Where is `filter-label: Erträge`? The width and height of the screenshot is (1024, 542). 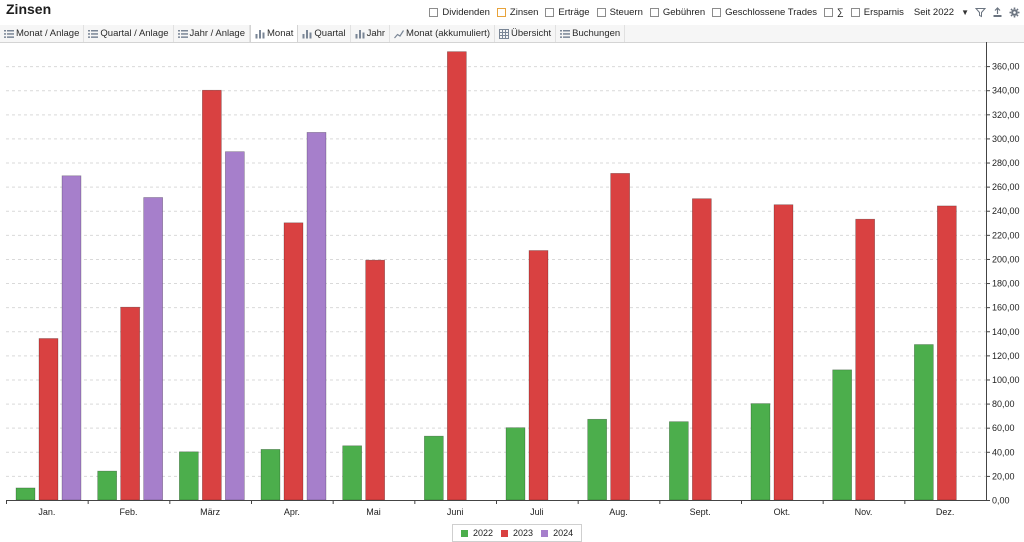
filter-label: Erträge is located at coordinates (574, 12).